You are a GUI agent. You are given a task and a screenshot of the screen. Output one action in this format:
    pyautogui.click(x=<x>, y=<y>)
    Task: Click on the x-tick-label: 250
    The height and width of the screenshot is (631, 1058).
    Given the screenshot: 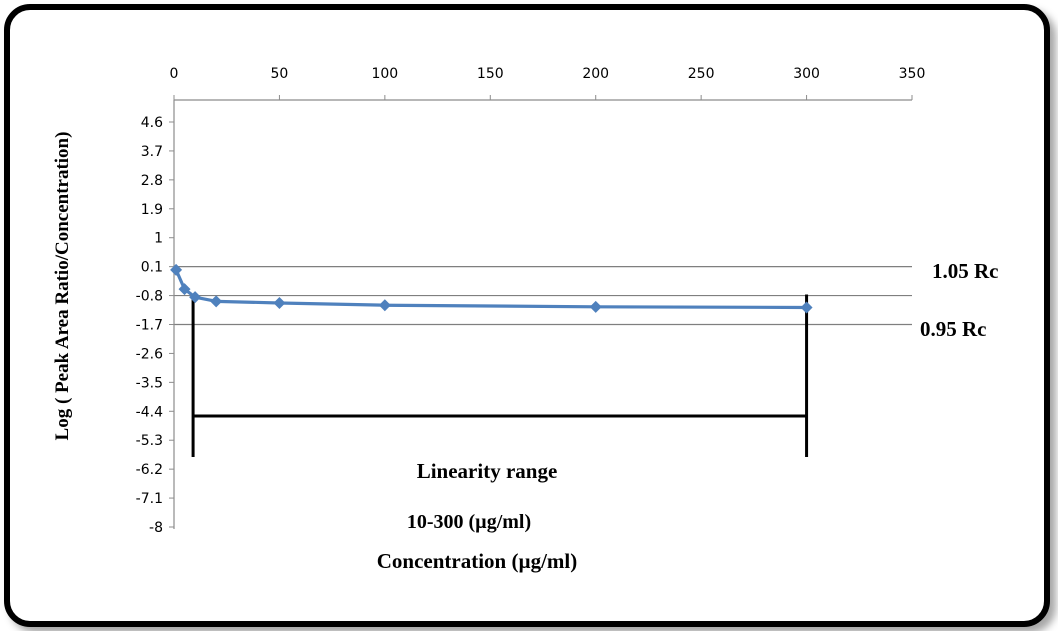 What is the action you would take?
    pyautogui.click(x=701, y=74)
    